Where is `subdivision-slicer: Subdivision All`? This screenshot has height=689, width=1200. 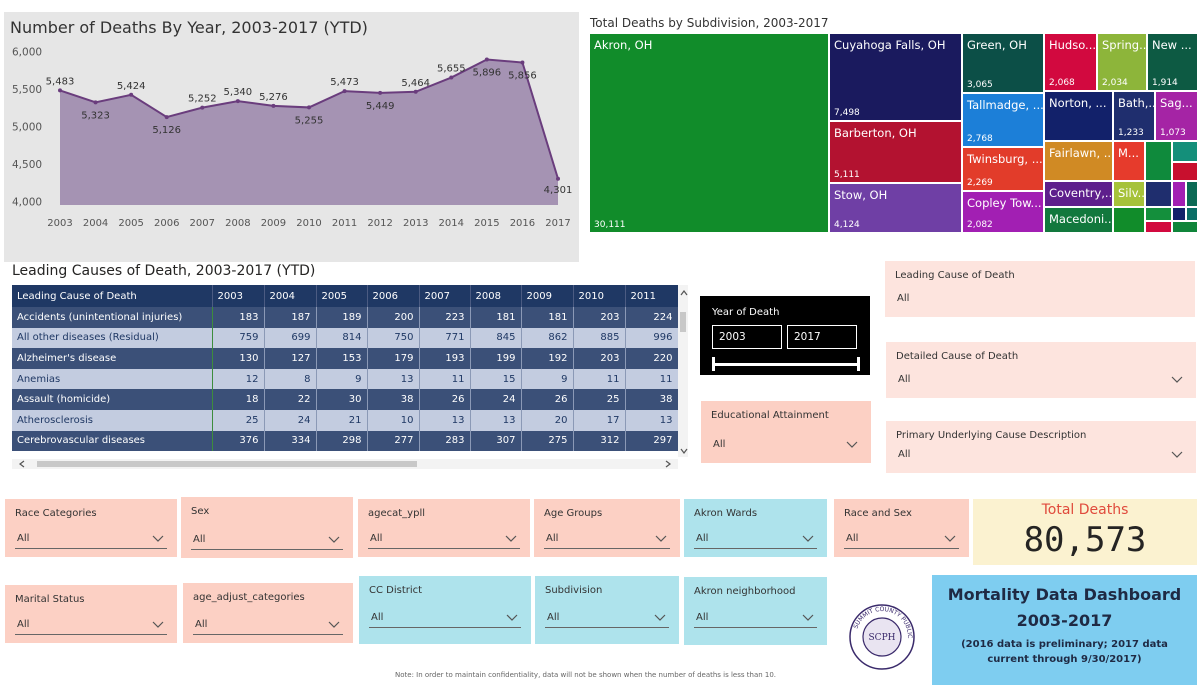 subdivision-slicer: Subdivision All is located at coordinates (607, 610).